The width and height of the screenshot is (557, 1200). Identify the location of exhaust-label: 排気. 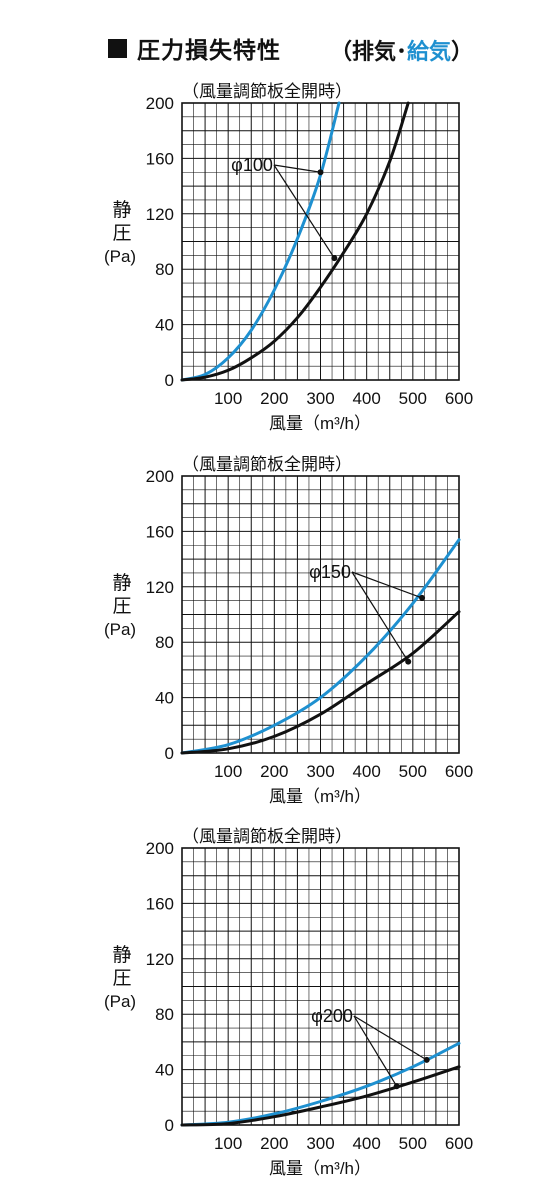
(374, 51).